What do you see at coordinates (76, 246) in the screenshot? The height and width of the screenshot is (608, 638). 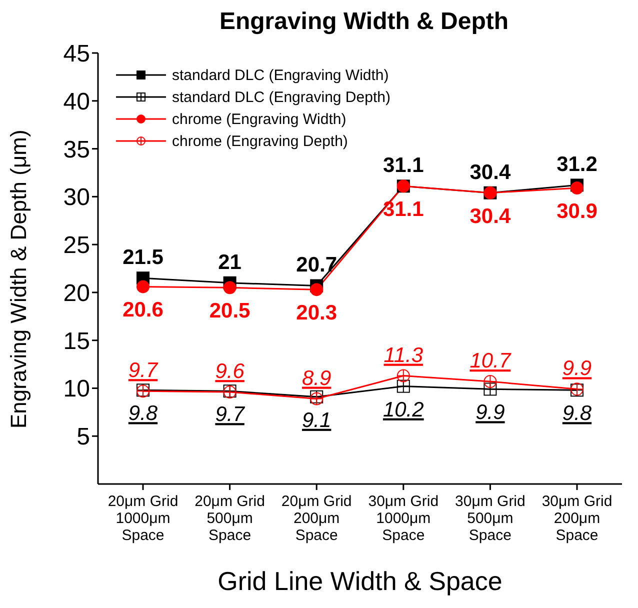 I see `y-tick-label: 25` at bounding box center [76, 246].